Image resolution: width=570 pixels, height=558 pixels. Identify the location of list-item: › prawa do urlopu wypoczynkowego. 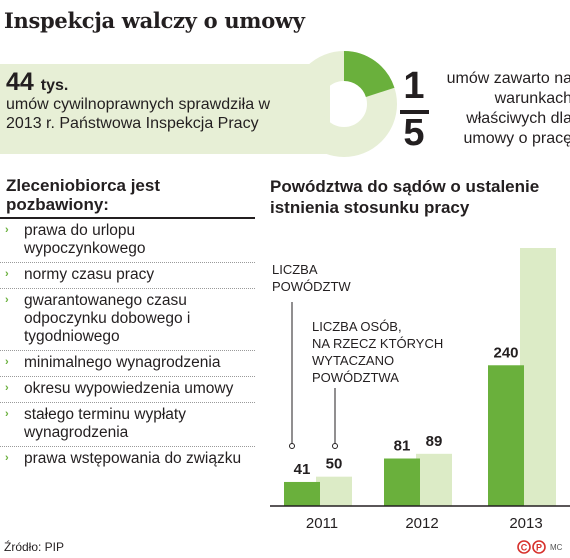
(127, 241).